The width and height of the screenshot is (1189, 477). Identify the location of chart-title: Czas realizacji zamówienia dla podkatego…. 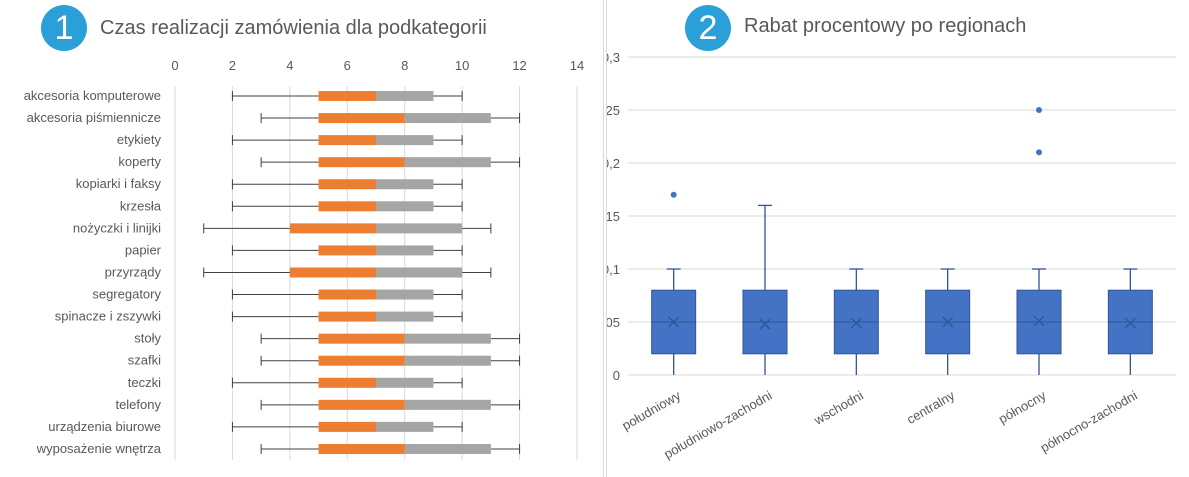
(293, 28).